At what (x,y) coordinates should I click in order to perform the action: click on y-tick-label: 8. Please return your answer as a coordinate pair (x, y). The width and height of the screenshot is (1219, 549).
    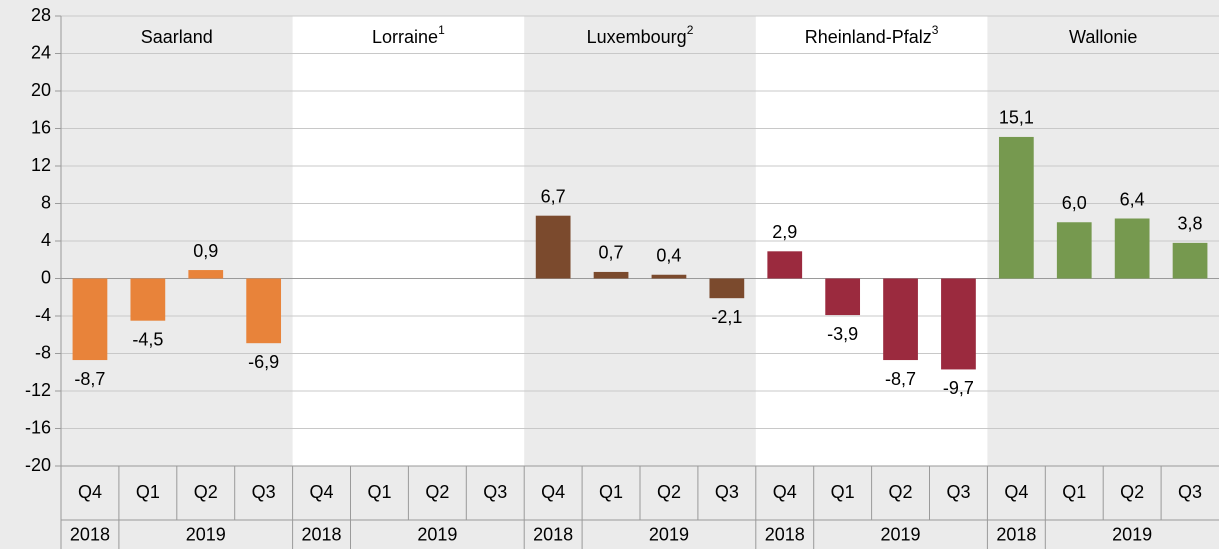
    Looking at the image, I should click on (46, 202).